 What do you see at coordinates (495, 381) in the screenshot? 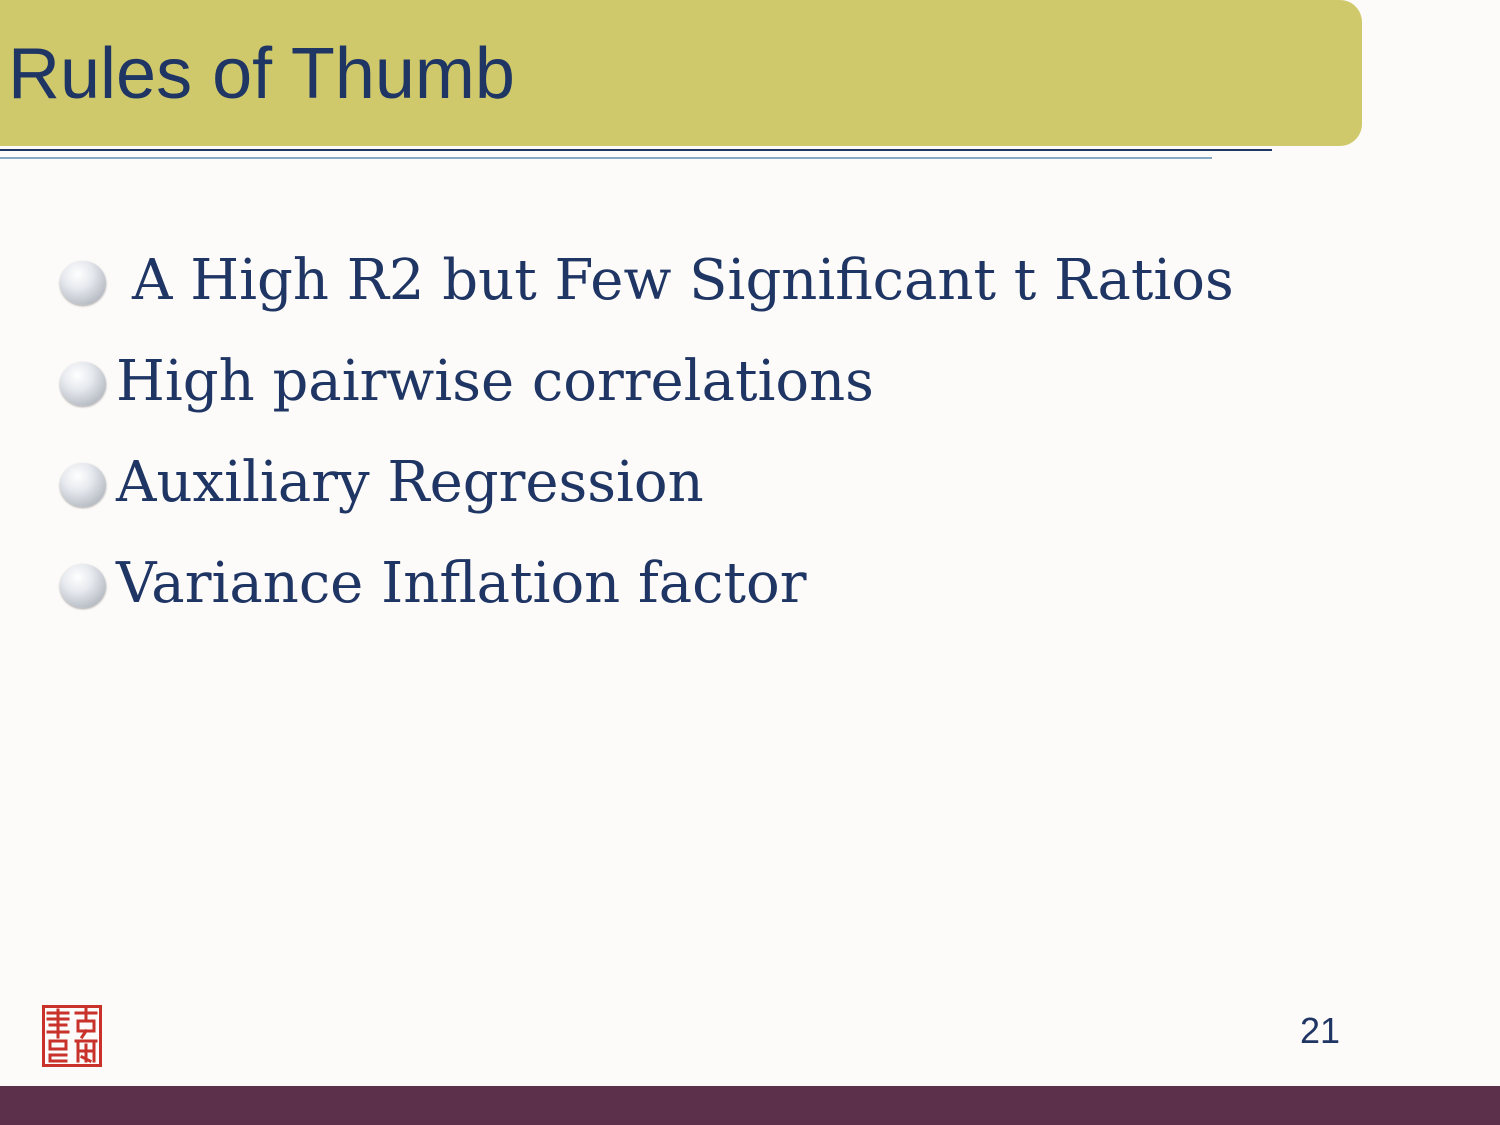
I see `bullet-text: High pairwise correlations` at bounding box center [495, 381].